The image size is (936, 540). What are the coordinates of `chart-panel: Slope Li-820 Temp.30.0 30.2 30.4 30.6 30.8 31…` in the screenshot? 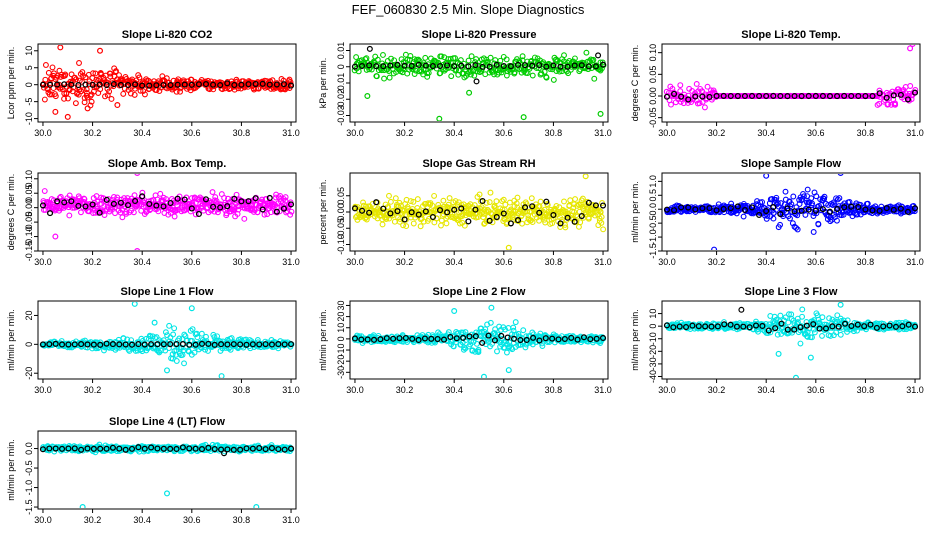 It's located at (777, 83).